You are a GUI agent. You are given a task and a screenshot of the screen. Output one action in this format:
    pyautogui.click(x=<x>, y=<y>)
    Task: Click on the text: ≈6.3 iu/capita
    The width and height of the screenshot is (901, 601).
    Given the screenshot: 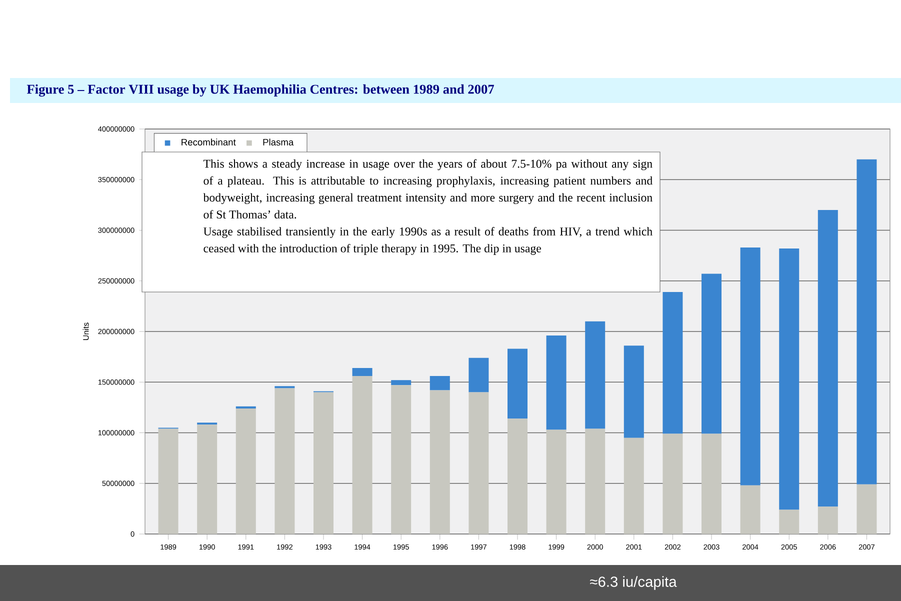 What is the action you would take?
    pyautogui.click(x=633, y=583)
    